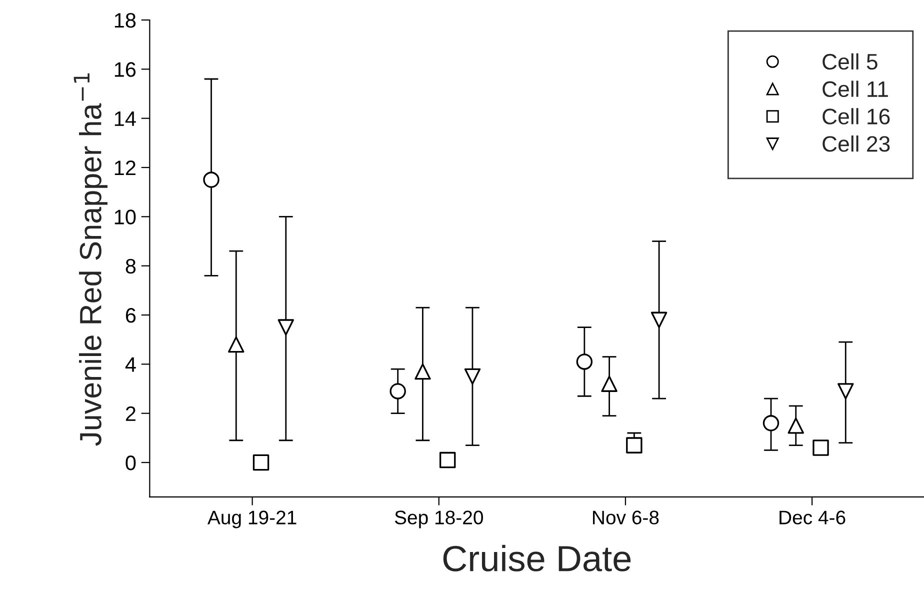 This screenshot has width=924, height=606. What do you see at coordinates (537, 558) in the screenshot?
I see `x-axis-title: Cruise Date` at bounding box center [537, 558].